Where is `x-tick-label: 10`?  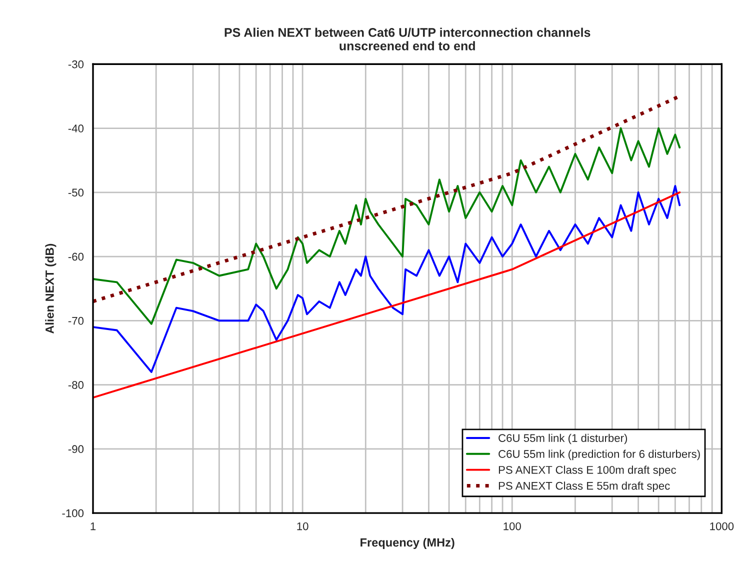
x-tick-label: 10 is located at coordinates (302, 526).